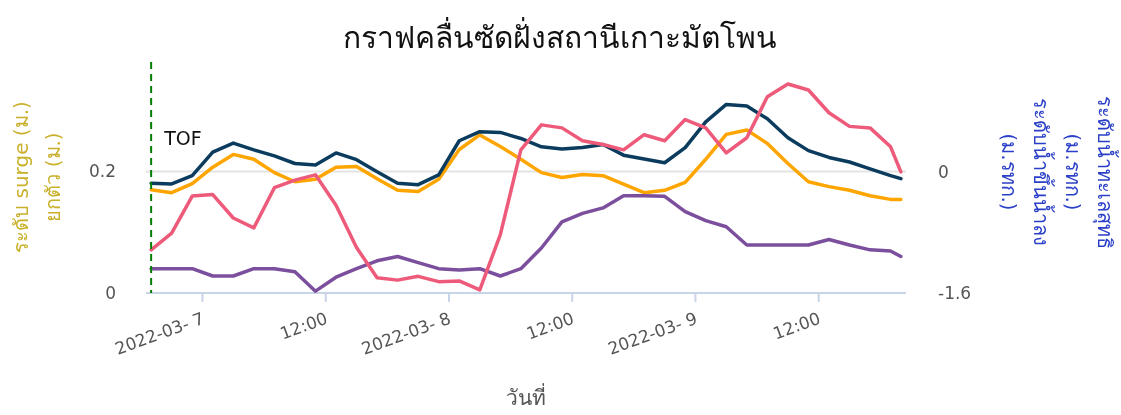  Describe the element at coordinates (37, 177) in the screenshot. I see `y-axis-title: ระดับ surge (ม.) ยกตัว (ม.)` at that location.